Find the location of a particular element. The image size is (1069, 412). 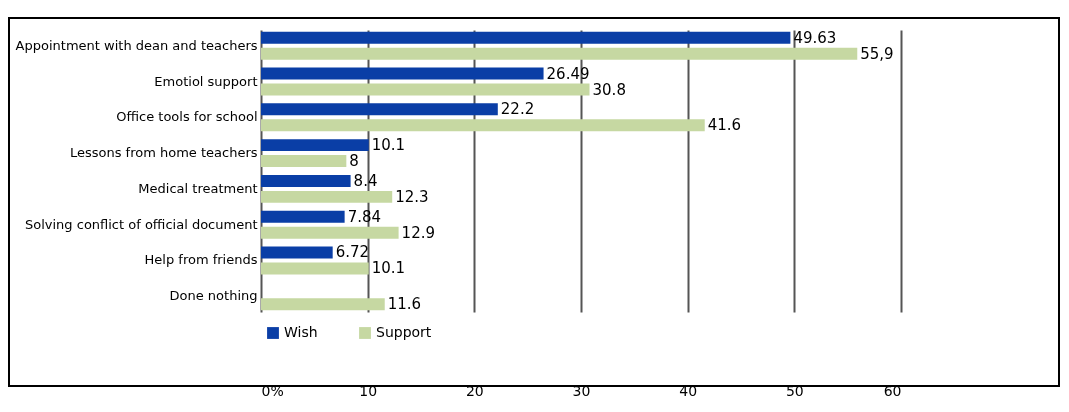

data-label: 11.6 is located at coordinates (404, 304).